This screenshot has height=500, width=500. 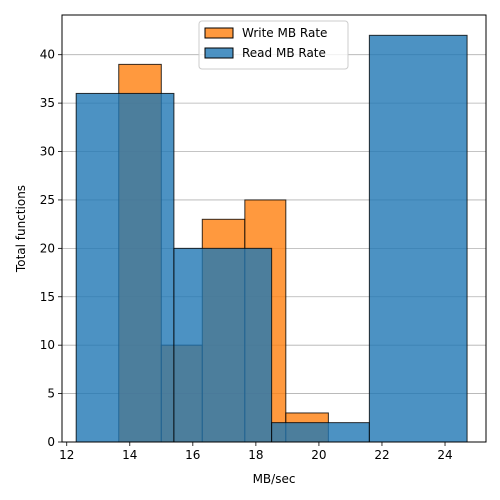 What do you see at coordinates (47, 345) in the screenshot?
I see `y-tick-label-10: 10` at bounding box center [47, 345].